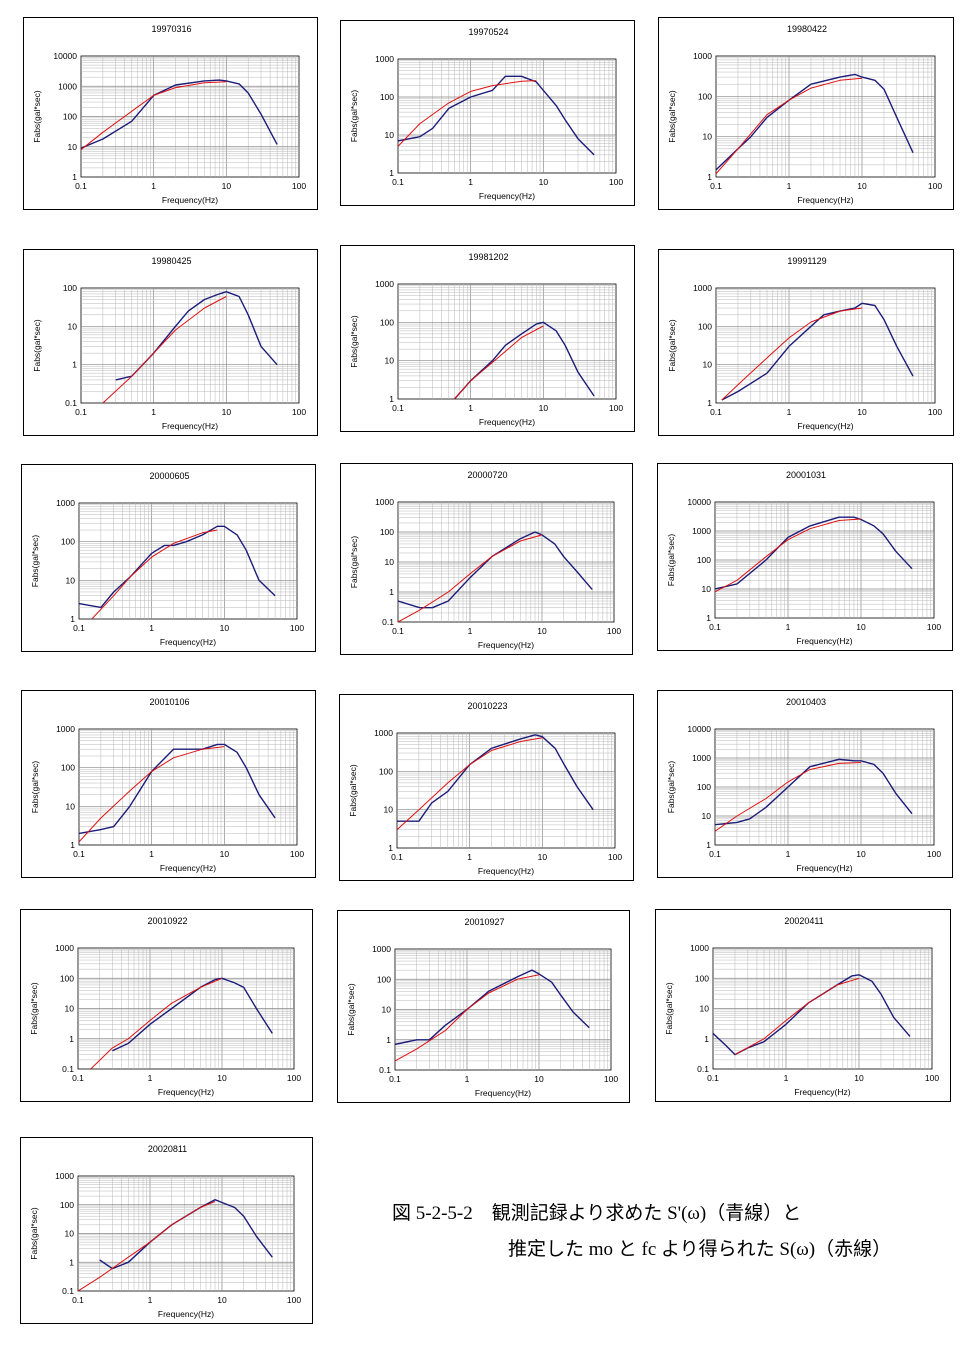 The width and height of the screenshot is (962, 1360). I want to click on chart-title: 19970524, so click(488, 32).